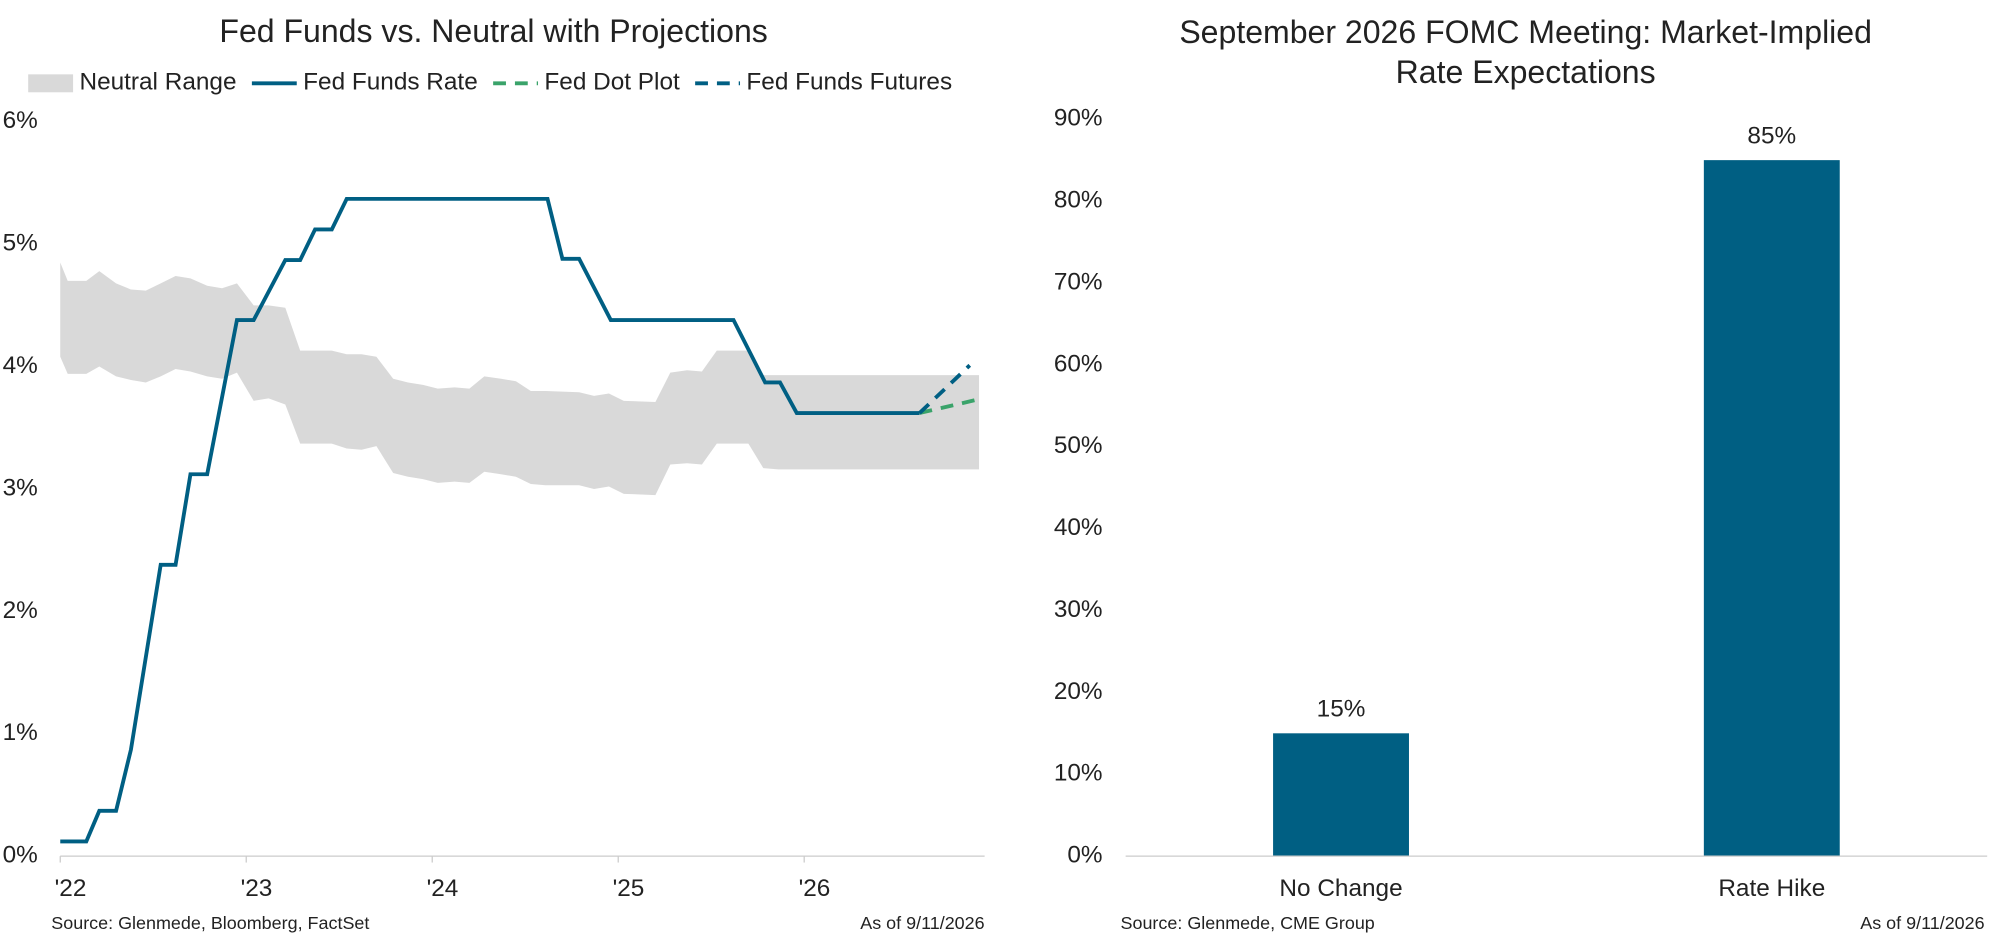 This screenshot has width=2000, height=942. What do you see at coordinates (1340, 888) in the screenshot?
I see `x-tick-label: No Change` at bounding box center [1340, 888].